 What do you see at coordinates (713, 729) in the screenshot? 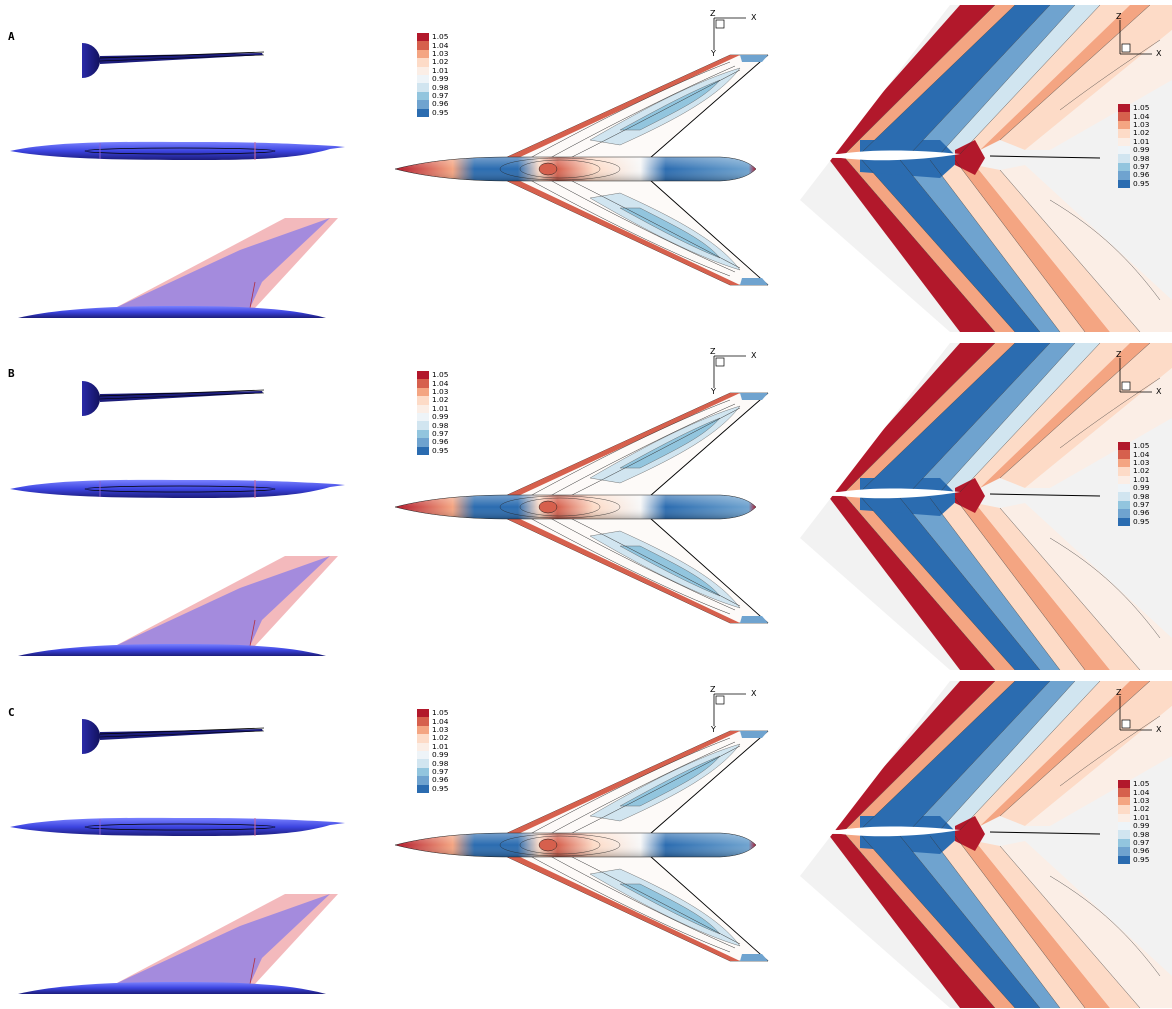
I see `axis-y-label: Y` at bounding box center [713, 729].